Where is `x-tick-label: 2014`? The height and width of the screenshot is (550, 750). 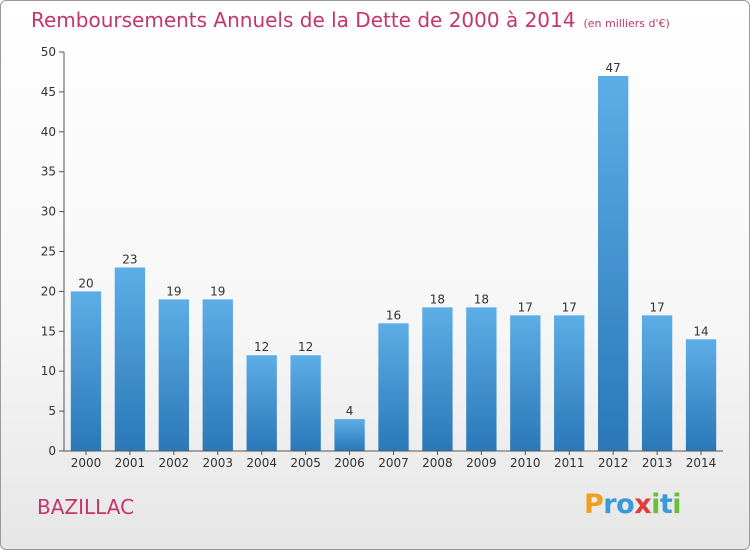
x-tick-label: 2014 is located at coordinates (701, 463).